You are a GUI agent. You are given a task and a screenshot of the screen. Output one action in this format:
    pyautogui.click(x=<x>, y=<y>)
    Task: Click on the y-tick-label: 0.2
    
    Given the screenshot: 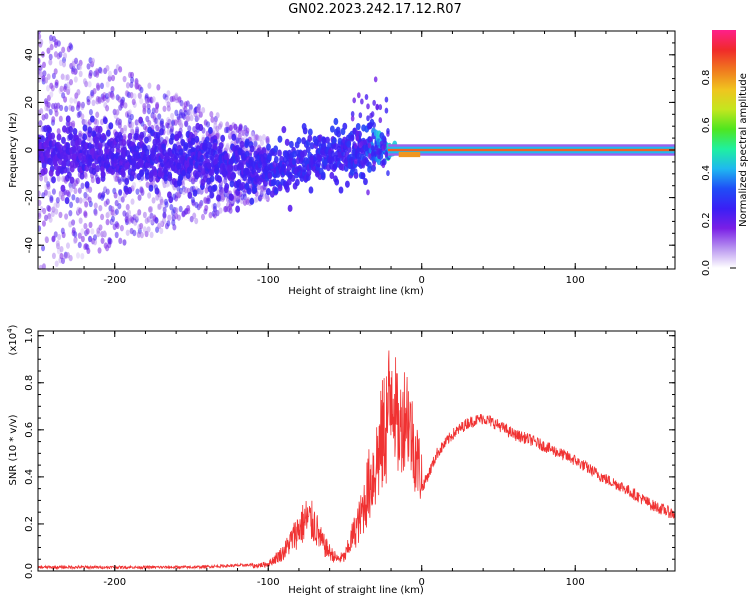 What is the action you would take?
    pyautogui.click(x=29, y=524)
    